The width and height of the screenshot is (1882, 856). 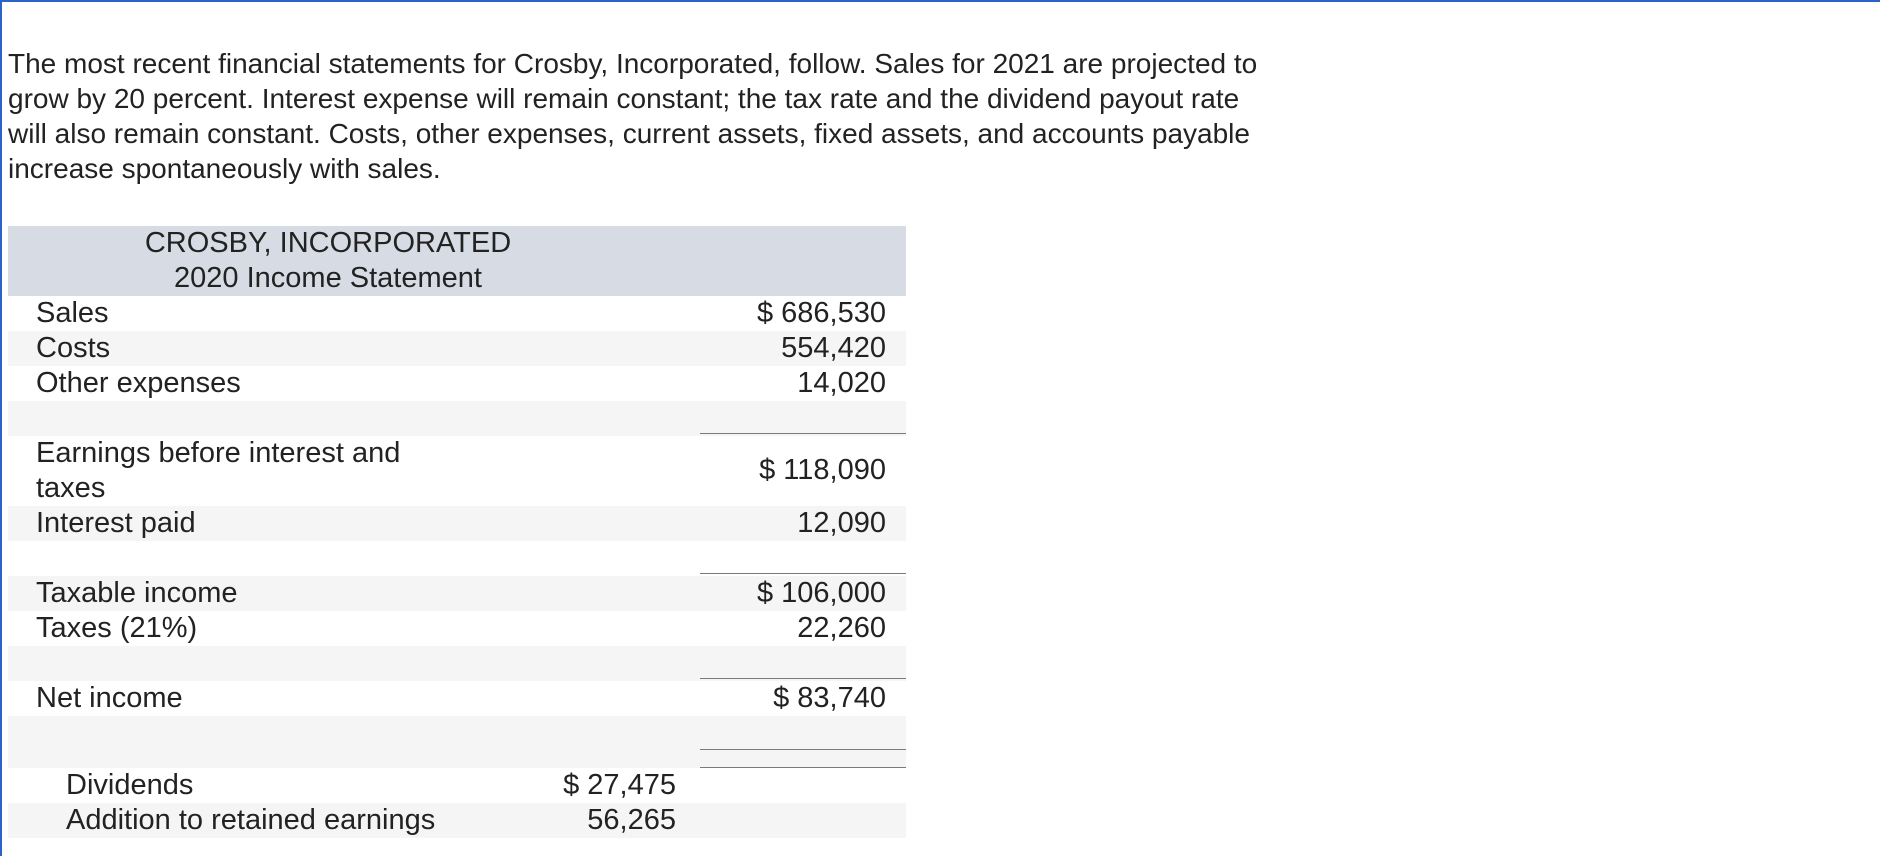 What do you see at coordinates (457, 628) in the screenshot?
I see `row-taxes: Taxes (21%) 22,260` at bounding box center [457, 628].